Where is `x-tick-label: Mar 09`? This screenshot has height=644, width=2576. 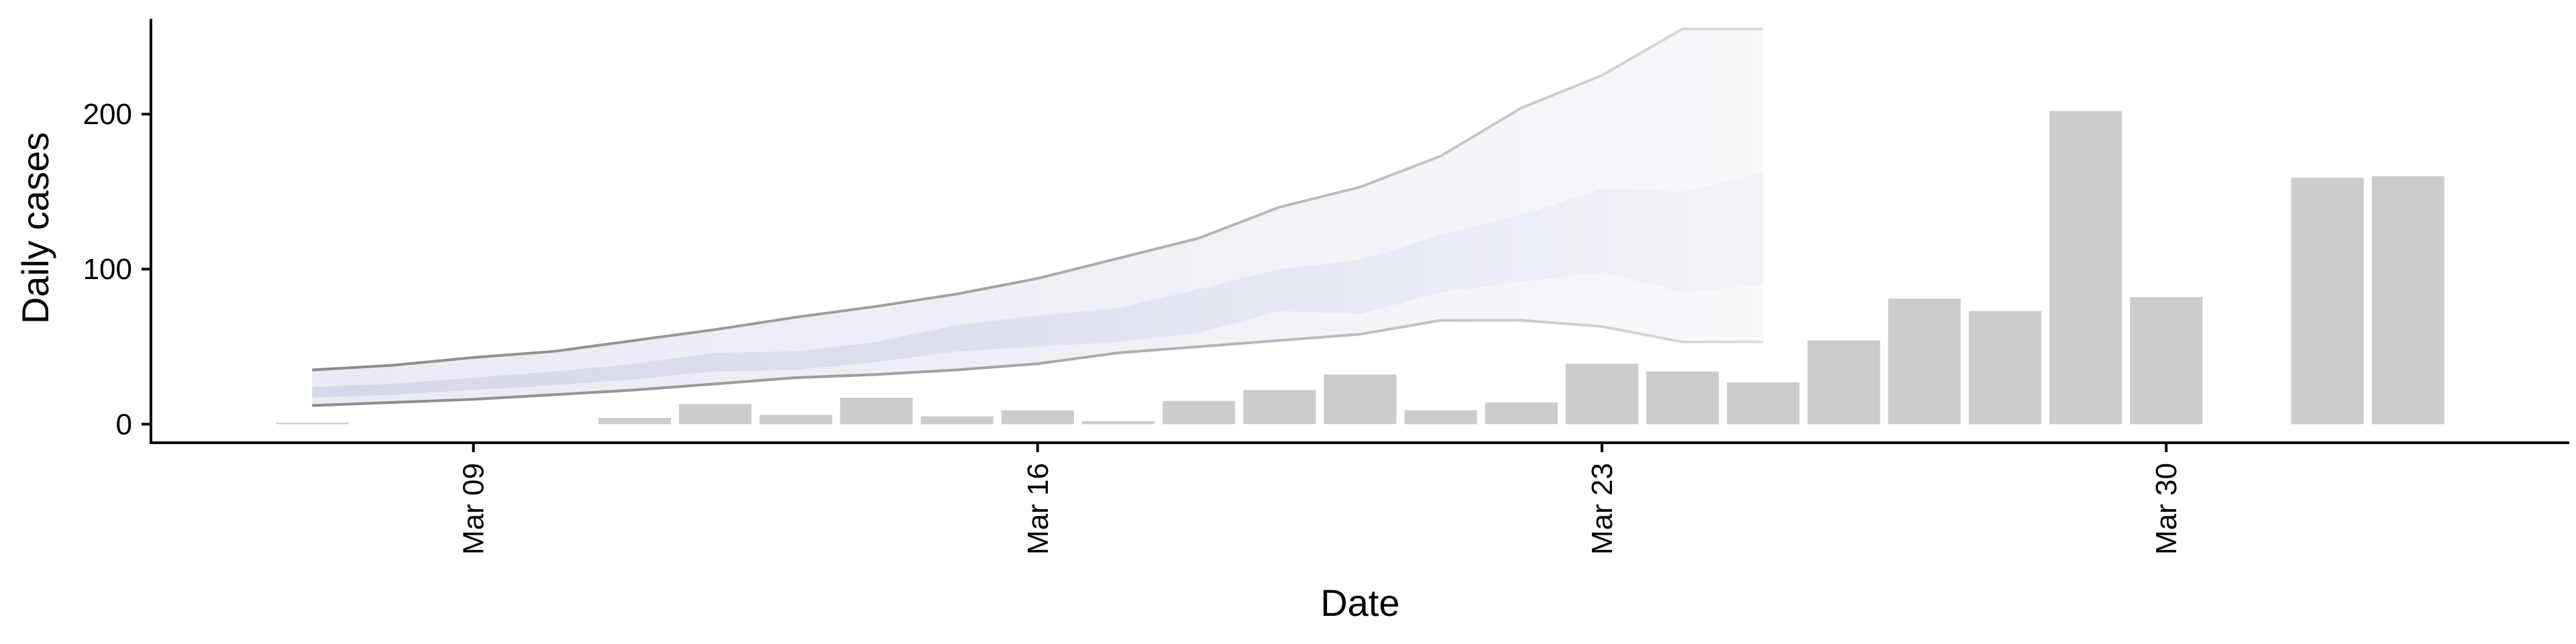 x-tick-label: Mar 09 is located at coordinates (474, 509).